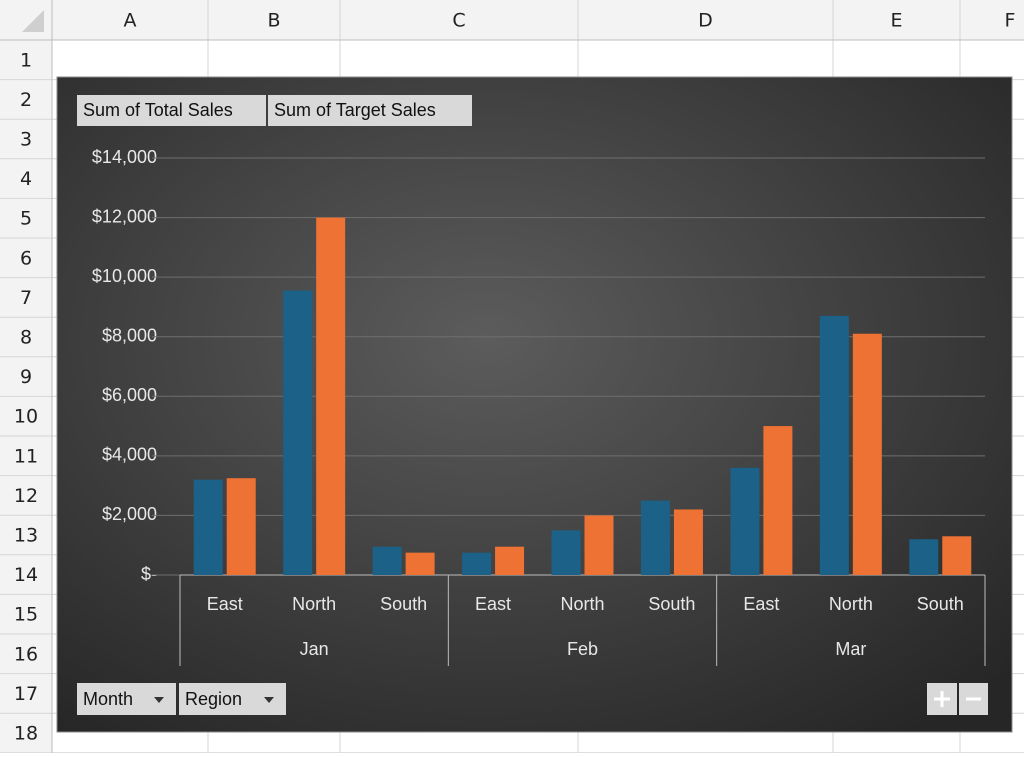  Describe the element at coordinates (26, 615) in the screenshot. I see `row-header: 15` at that location.